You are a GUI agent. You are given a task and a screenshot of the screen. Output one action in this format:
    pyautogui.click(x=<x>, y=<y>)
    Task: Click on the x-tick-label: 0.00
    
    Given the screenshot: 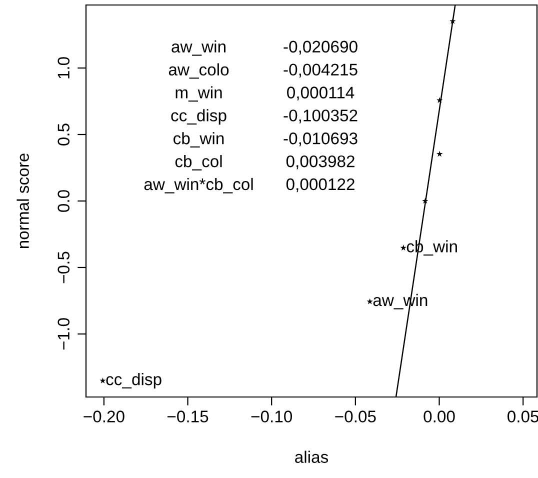 What is the action you would take?
    pyautogui.click(x=439, y=416)
    